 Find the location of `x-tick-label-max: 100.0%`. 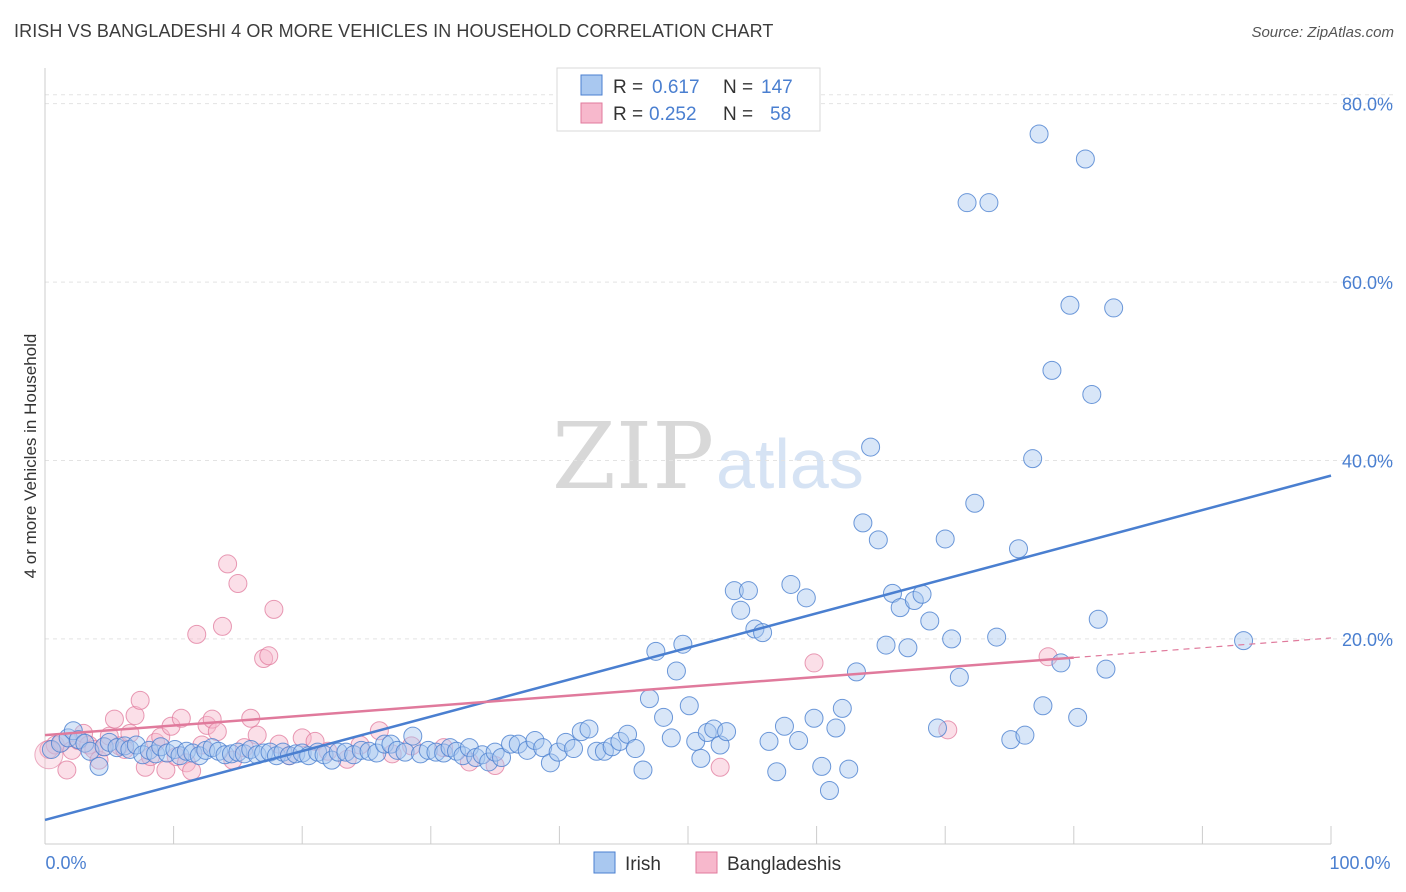

x-tick-label-max: 100.0% is located at coordinates (1359, 863).